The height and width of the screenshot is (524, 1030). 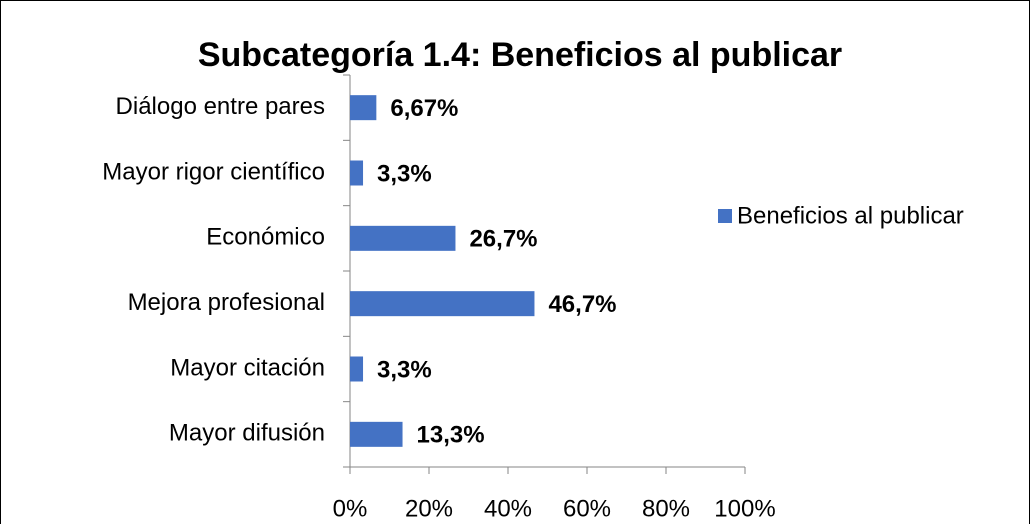 What do you see at coordinates (350, 508) in the screenshot?
I see `x-tick-label: 0%` at bounding box center [350, 508].